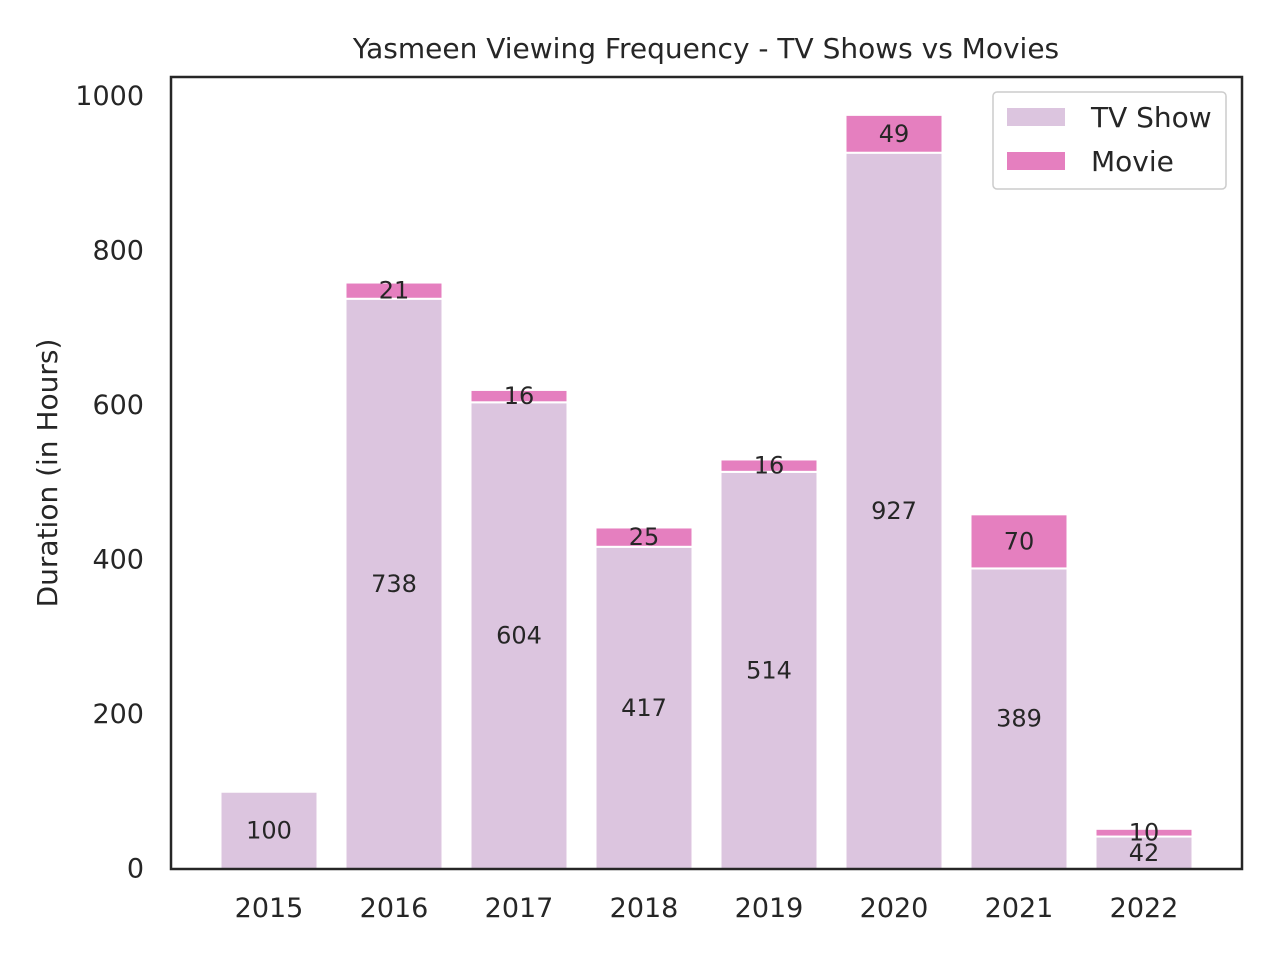  I want to click on bar-tv-show-2021, so click(1019, 718).